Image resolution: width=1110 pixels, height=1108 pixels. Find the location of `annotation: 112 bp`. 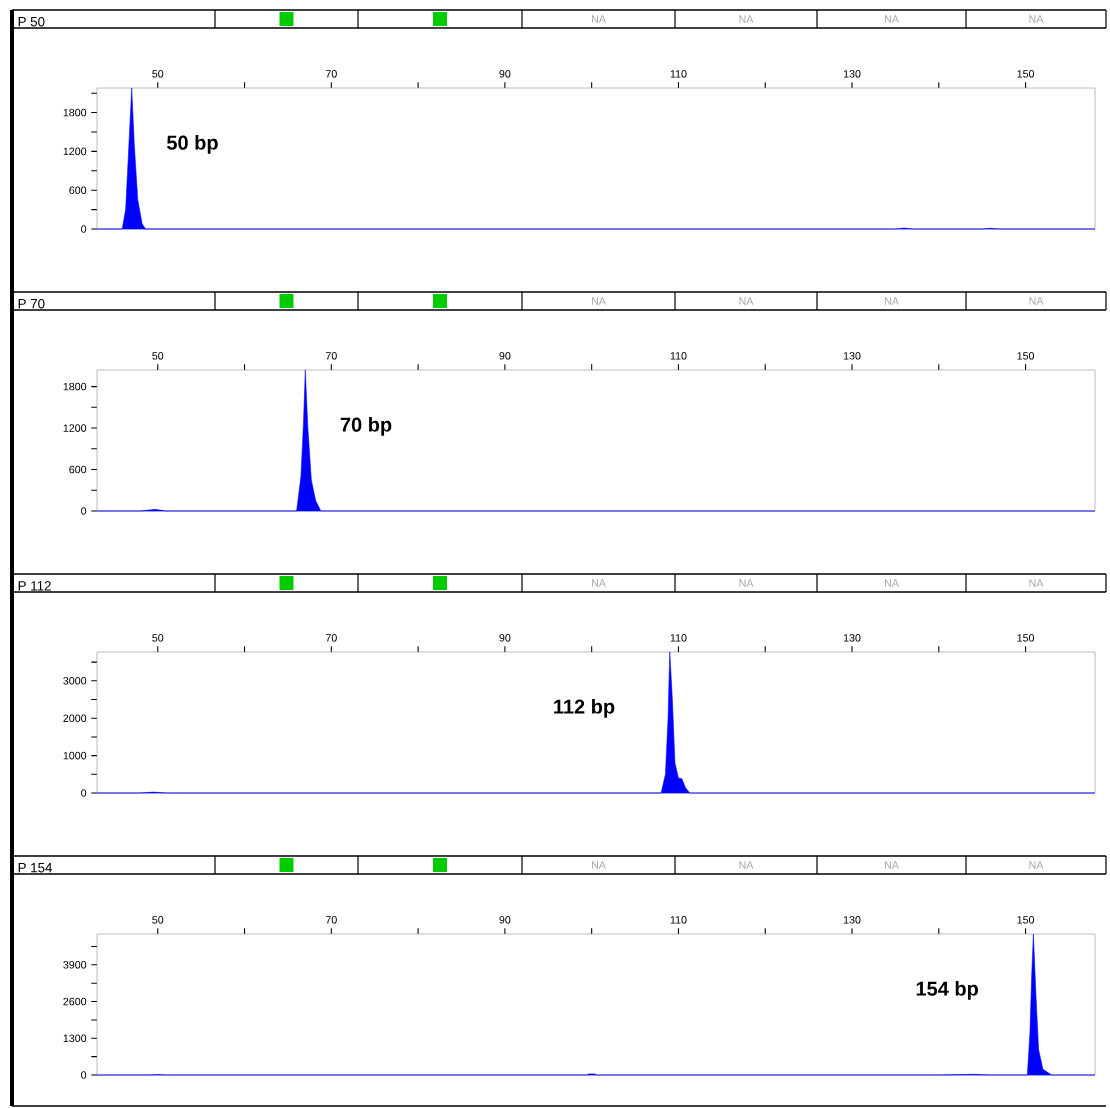

annotation: 112 bp is located at coordinates (584, 708).